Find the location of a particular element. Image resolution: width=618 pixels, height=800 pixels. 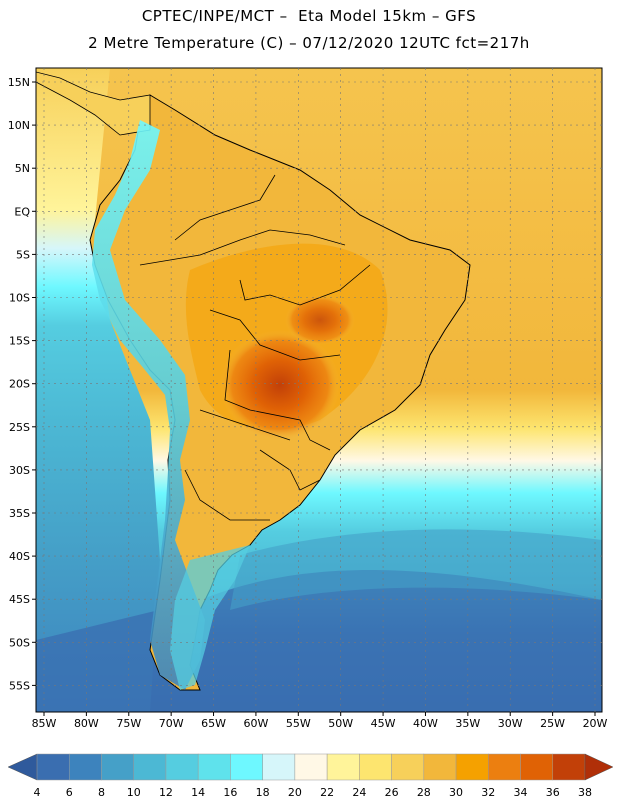

legend-value-label: 20 is located at coordinates (295, 792).